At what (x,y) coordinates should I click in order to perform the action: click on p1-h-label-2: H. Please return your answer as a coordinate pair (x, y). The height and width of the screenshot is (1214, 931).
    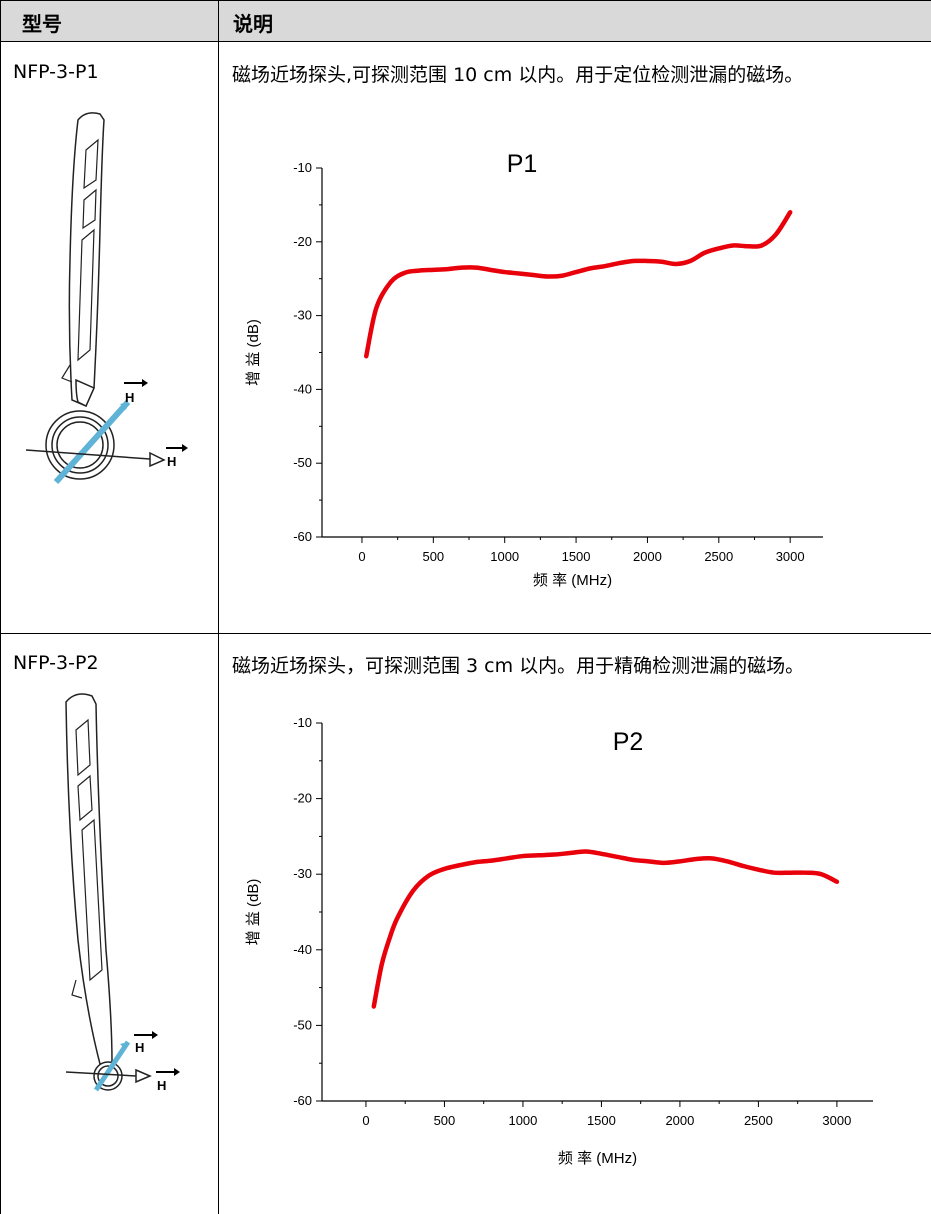
    Looking at the image, I should click on (171, 461).